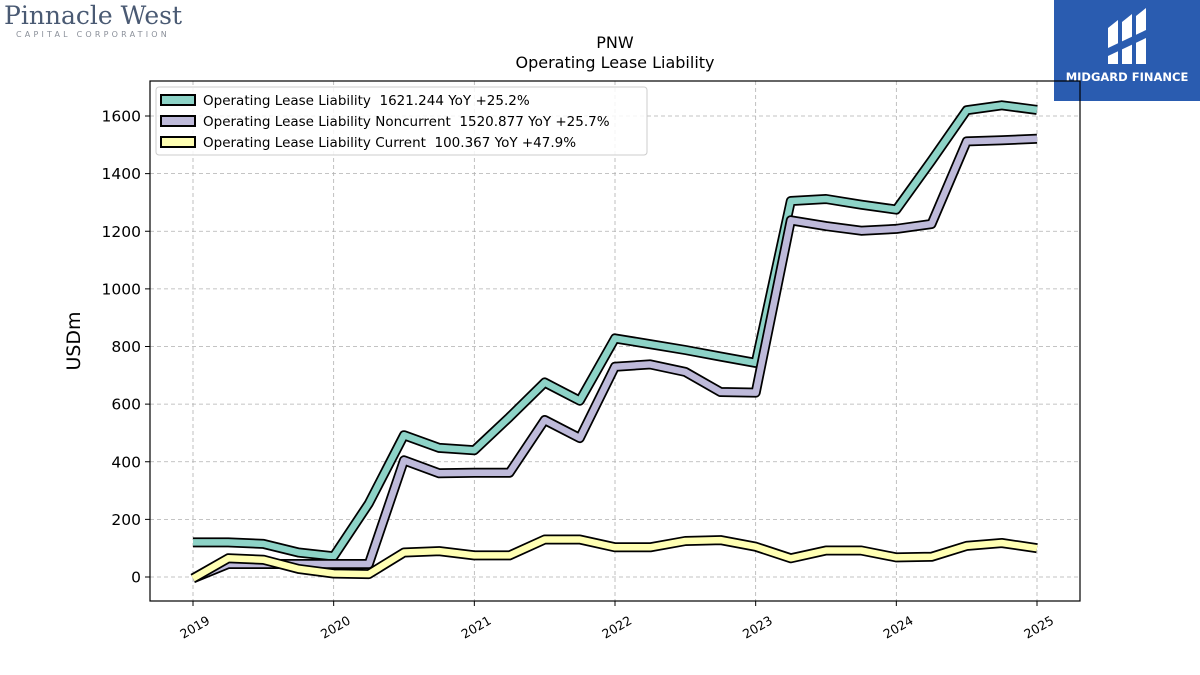 The width and height of the screenshot is (1200, 675). What do you see at coordinates (178, 100) in the screenshot?
I see `legend-swatch-total` at bounding box center [178, 100].